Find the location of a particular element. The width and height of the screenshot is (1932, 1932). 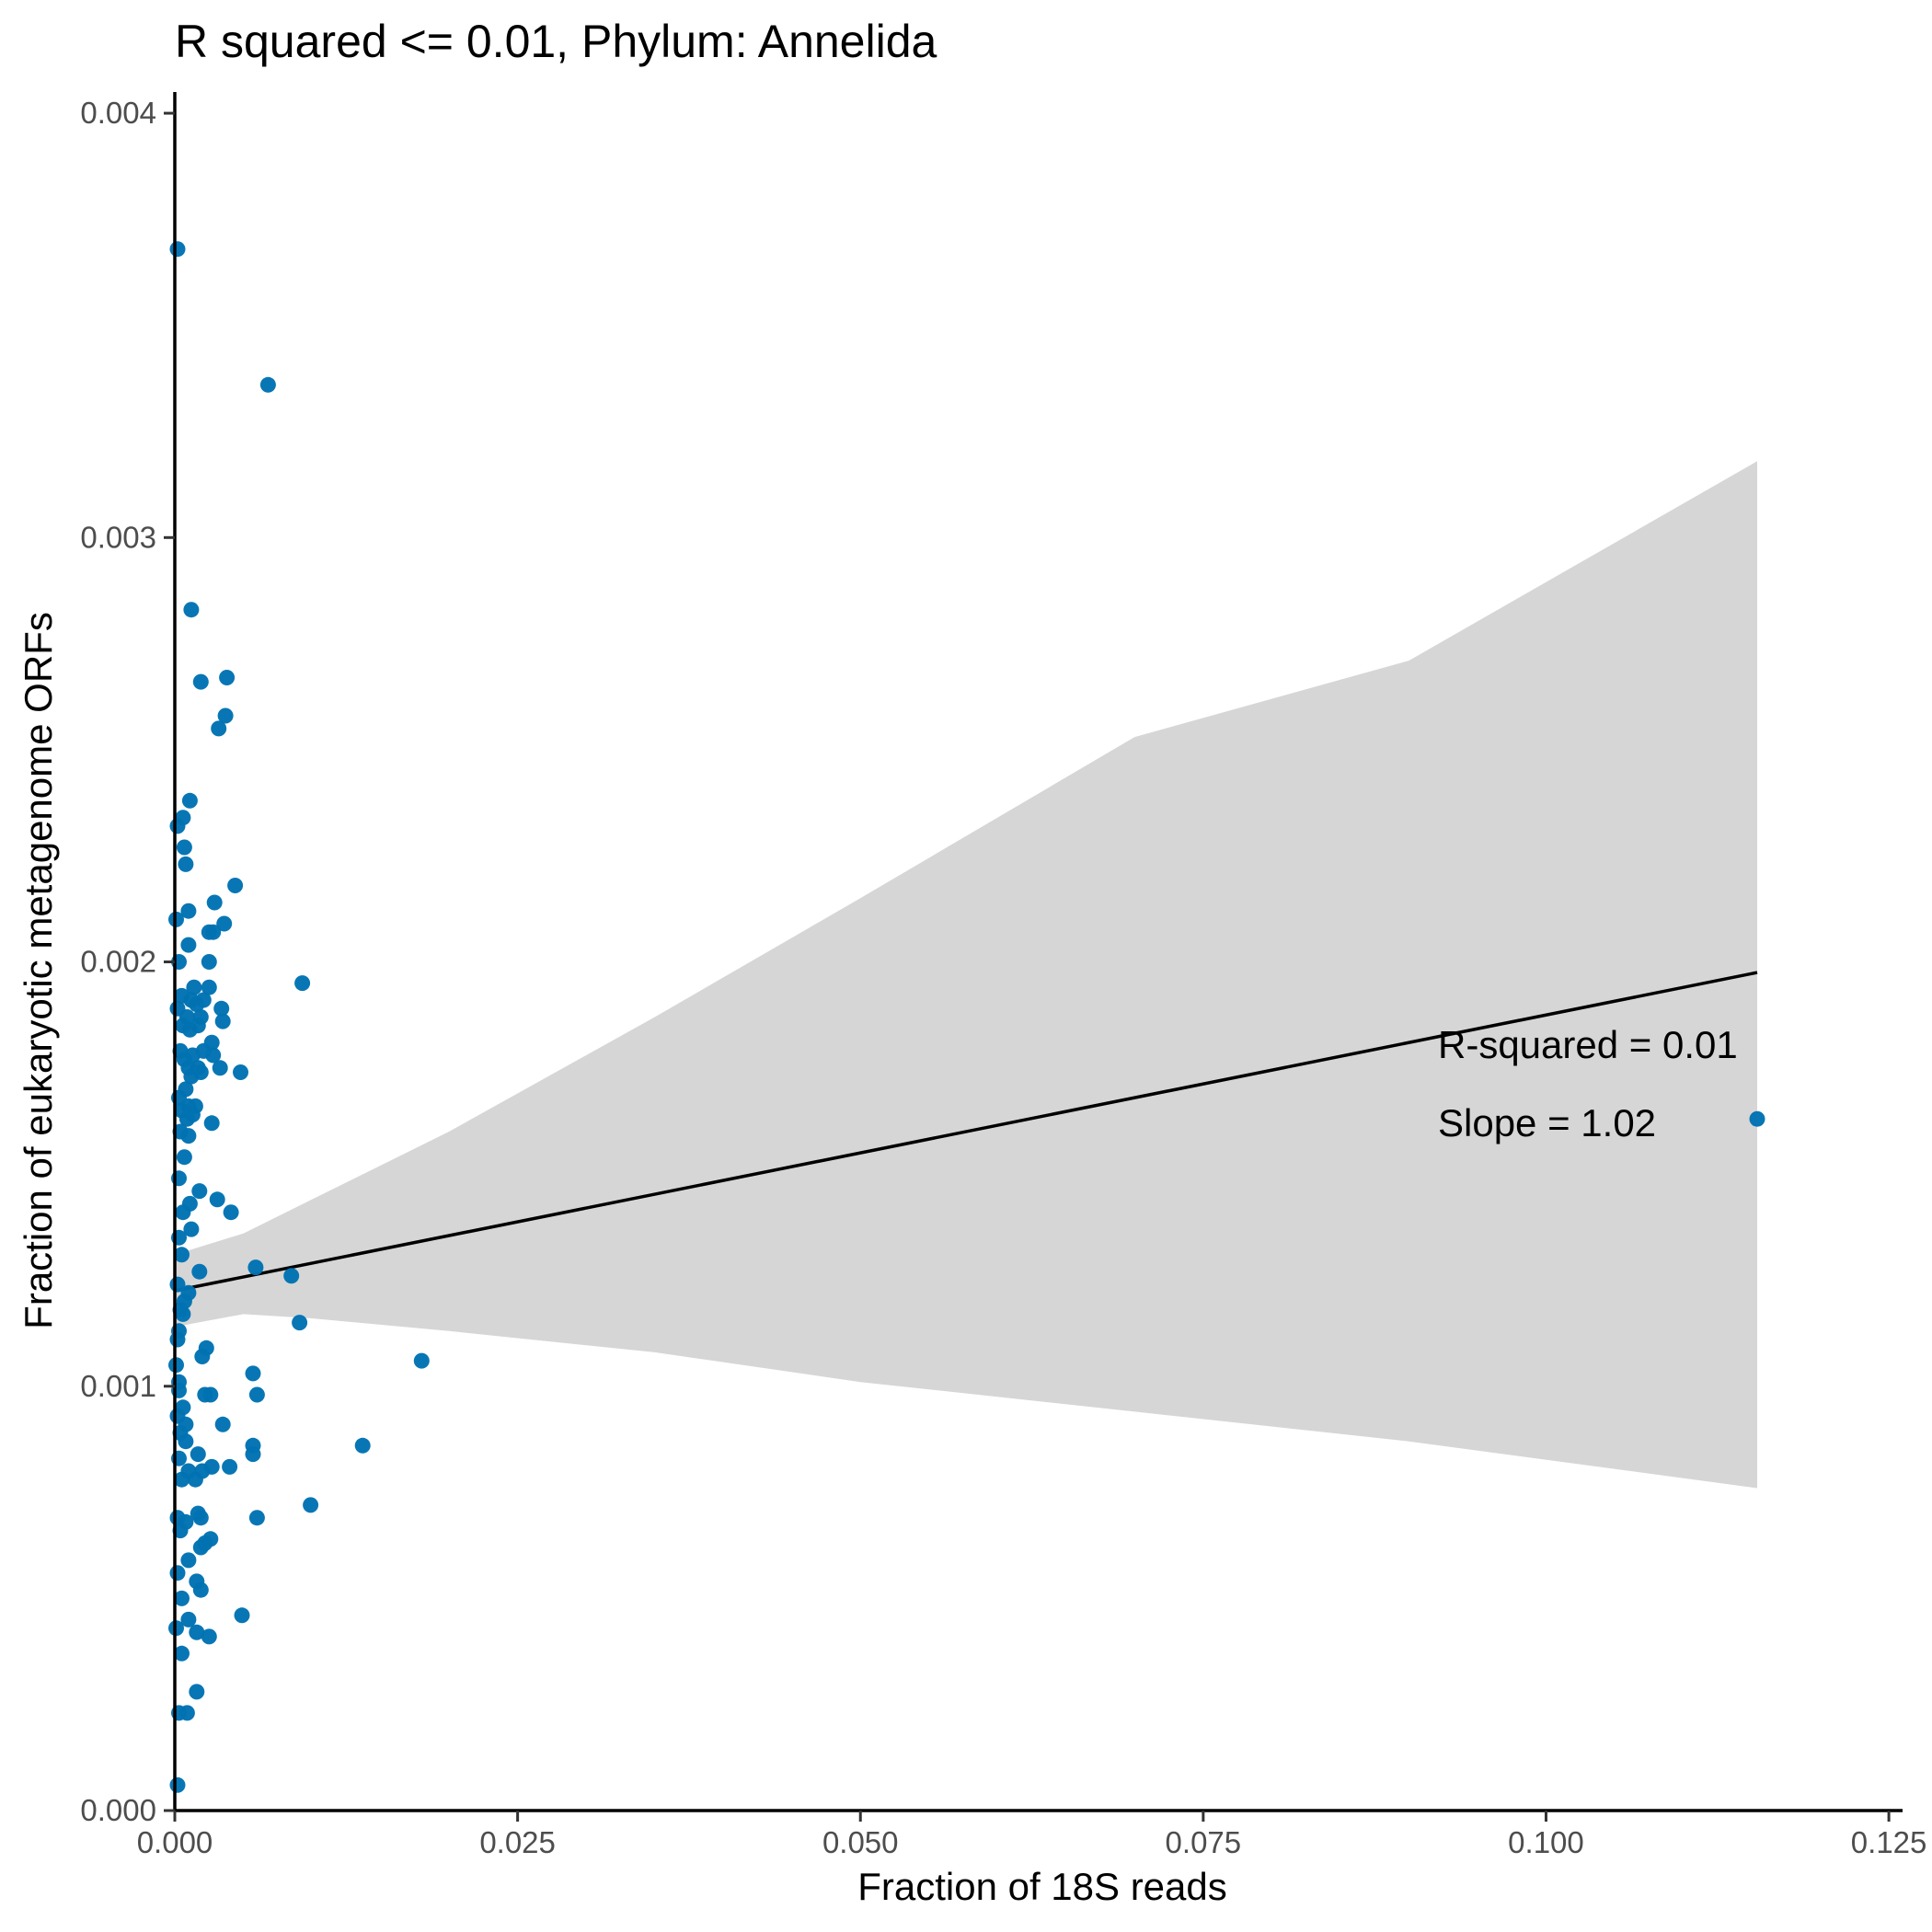

x-tick-label: 0.125 is located at coordinates (1889, 1842).